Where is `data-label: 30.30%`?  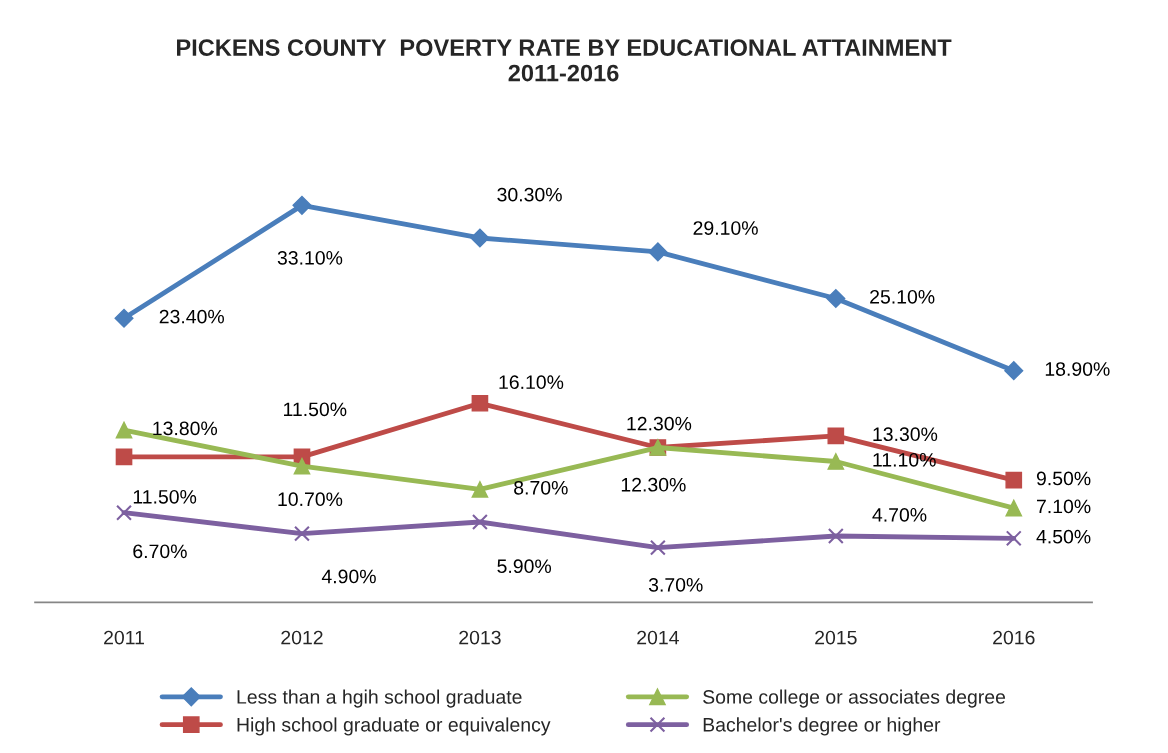
data-label: 30.30% is located at coordinates (529, 194).